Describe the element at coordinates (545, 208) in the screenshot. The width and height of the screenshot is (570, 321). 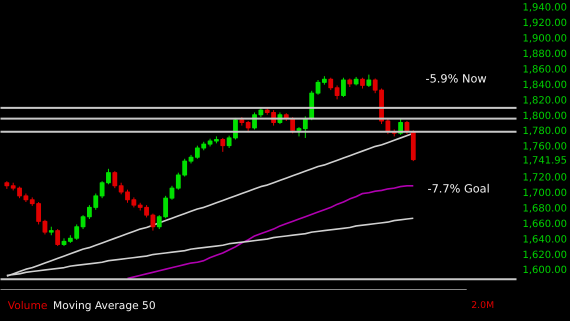
I see `y-tick-label: 1,680.00` at that location.